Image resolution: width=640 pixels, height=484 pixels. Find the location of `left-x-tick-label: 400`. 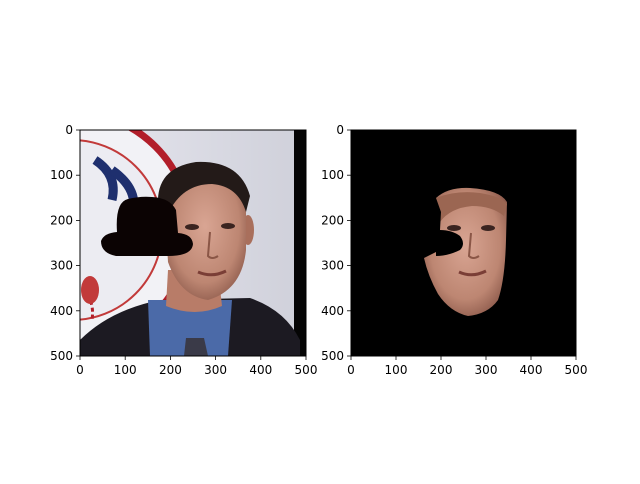

left-x-tick-label: 400 is located at coordinates (260, 370).